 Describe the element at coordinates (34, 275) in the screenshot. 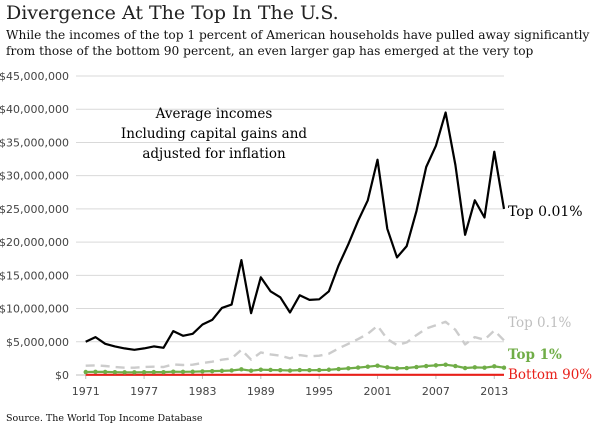

I see `y-tick-label: $15,000,000` at that location.